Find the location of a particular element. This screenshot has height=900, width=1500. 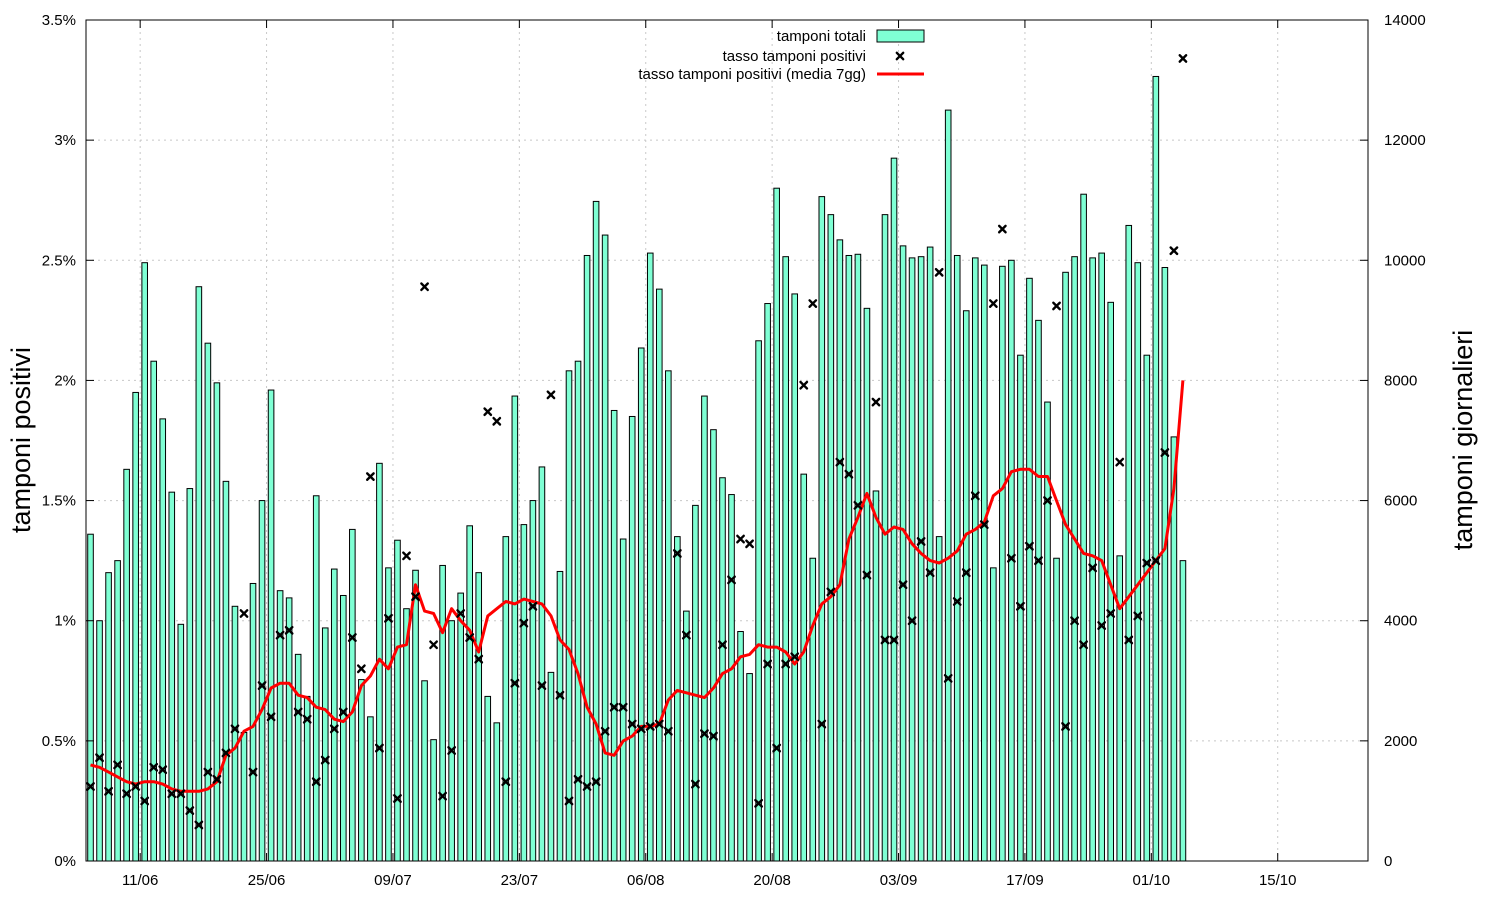

y-tick-label: 2% is located at coordinates (65, 380).